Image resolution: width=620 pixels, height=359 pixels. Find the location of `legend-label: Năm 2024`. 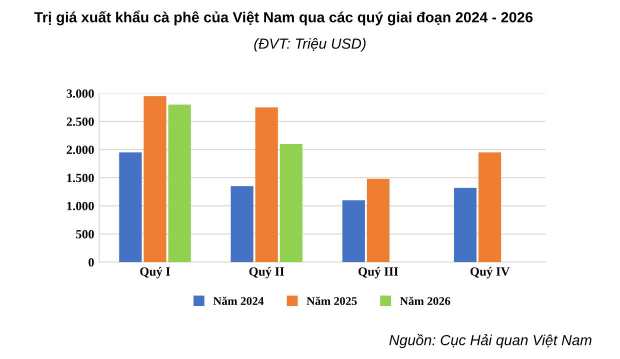

legend-label: Năm 2024 is located at coordinates (238, 301).